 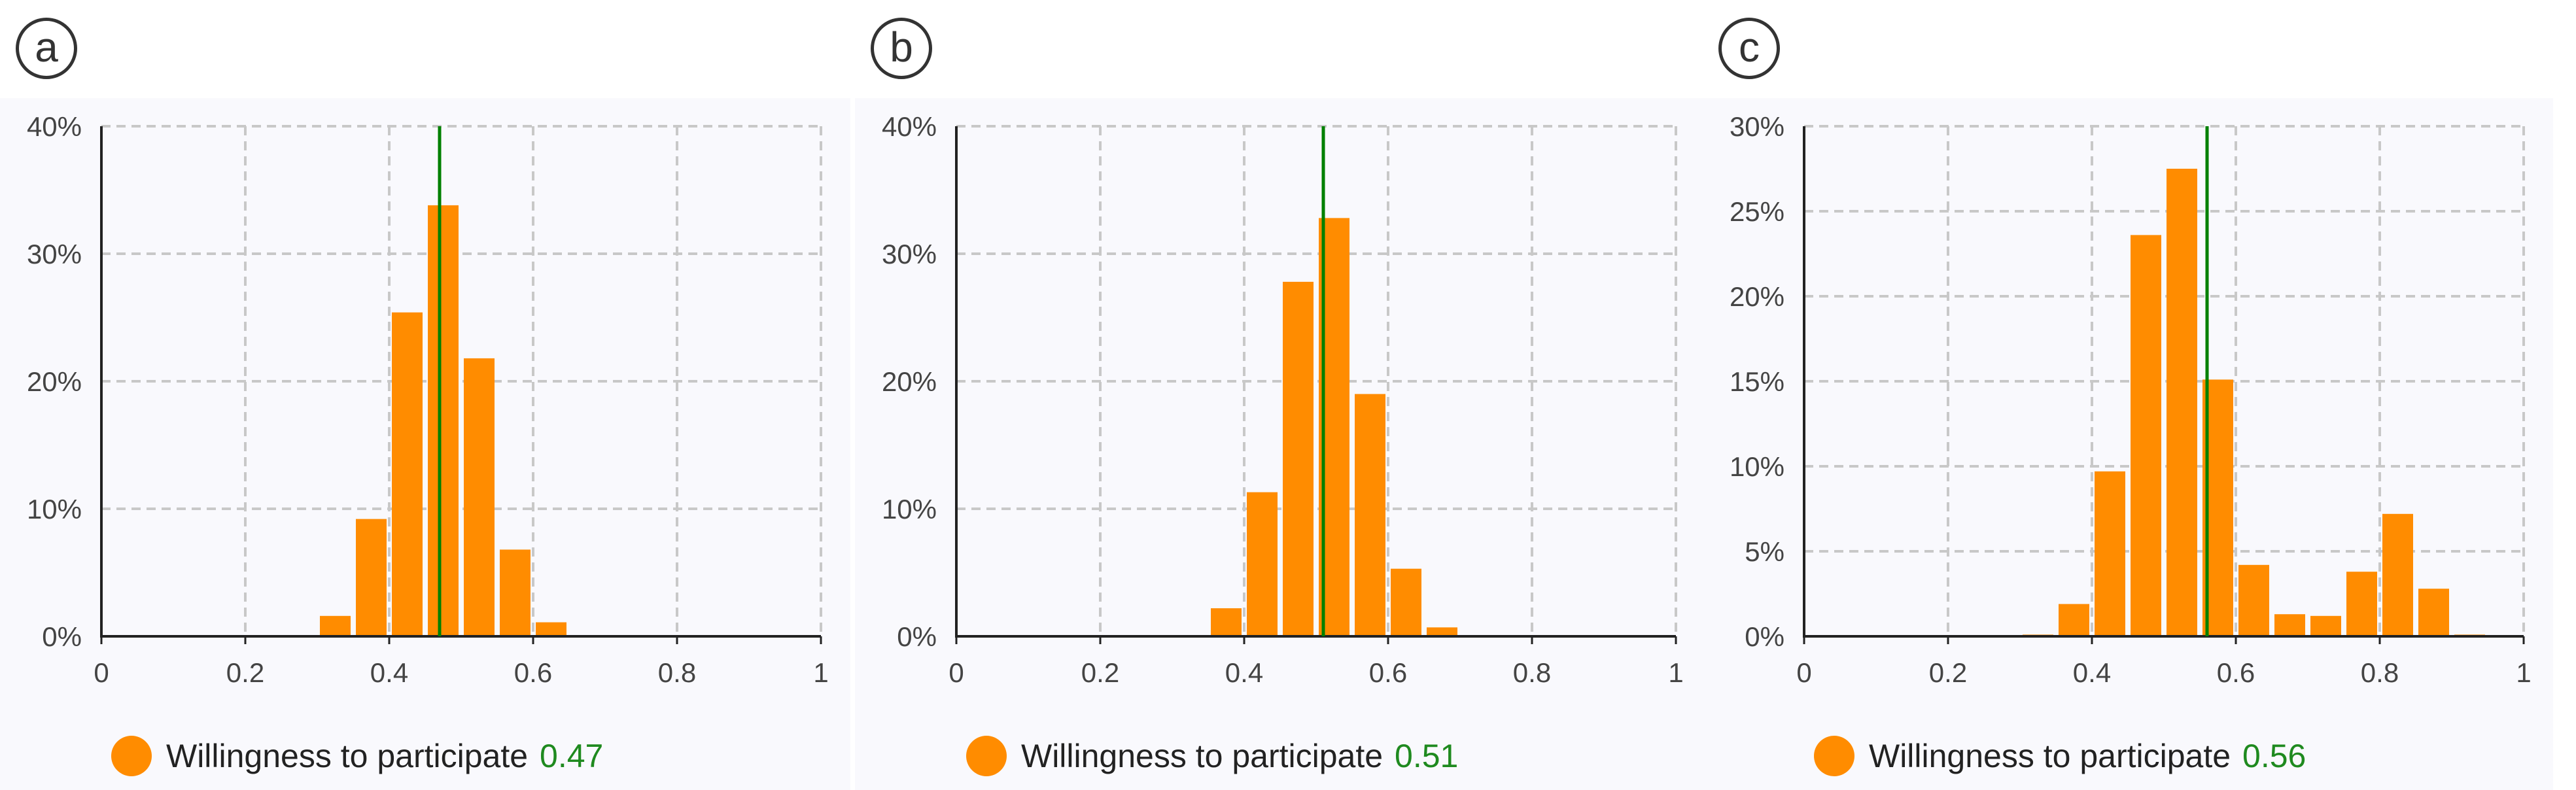 I want to click on legend: Willingness to participate 0.51, so click(x=1212, y=756).